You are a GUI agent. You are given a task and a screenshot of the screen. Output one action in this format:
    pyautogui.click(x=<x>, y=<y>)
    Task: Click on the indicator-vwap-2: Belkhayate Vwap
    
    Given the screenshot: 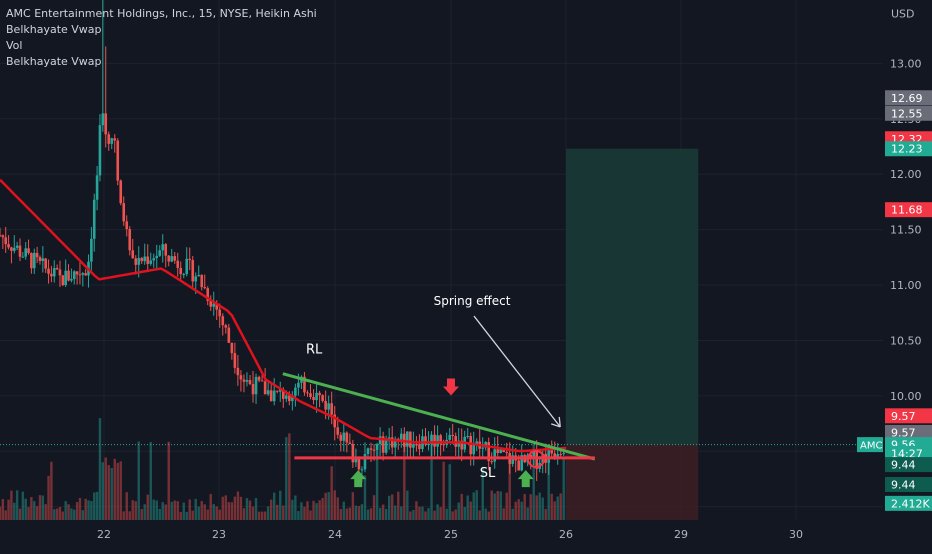 What is the action you would take?
    pyautogui.click(x=54, y=61)
    